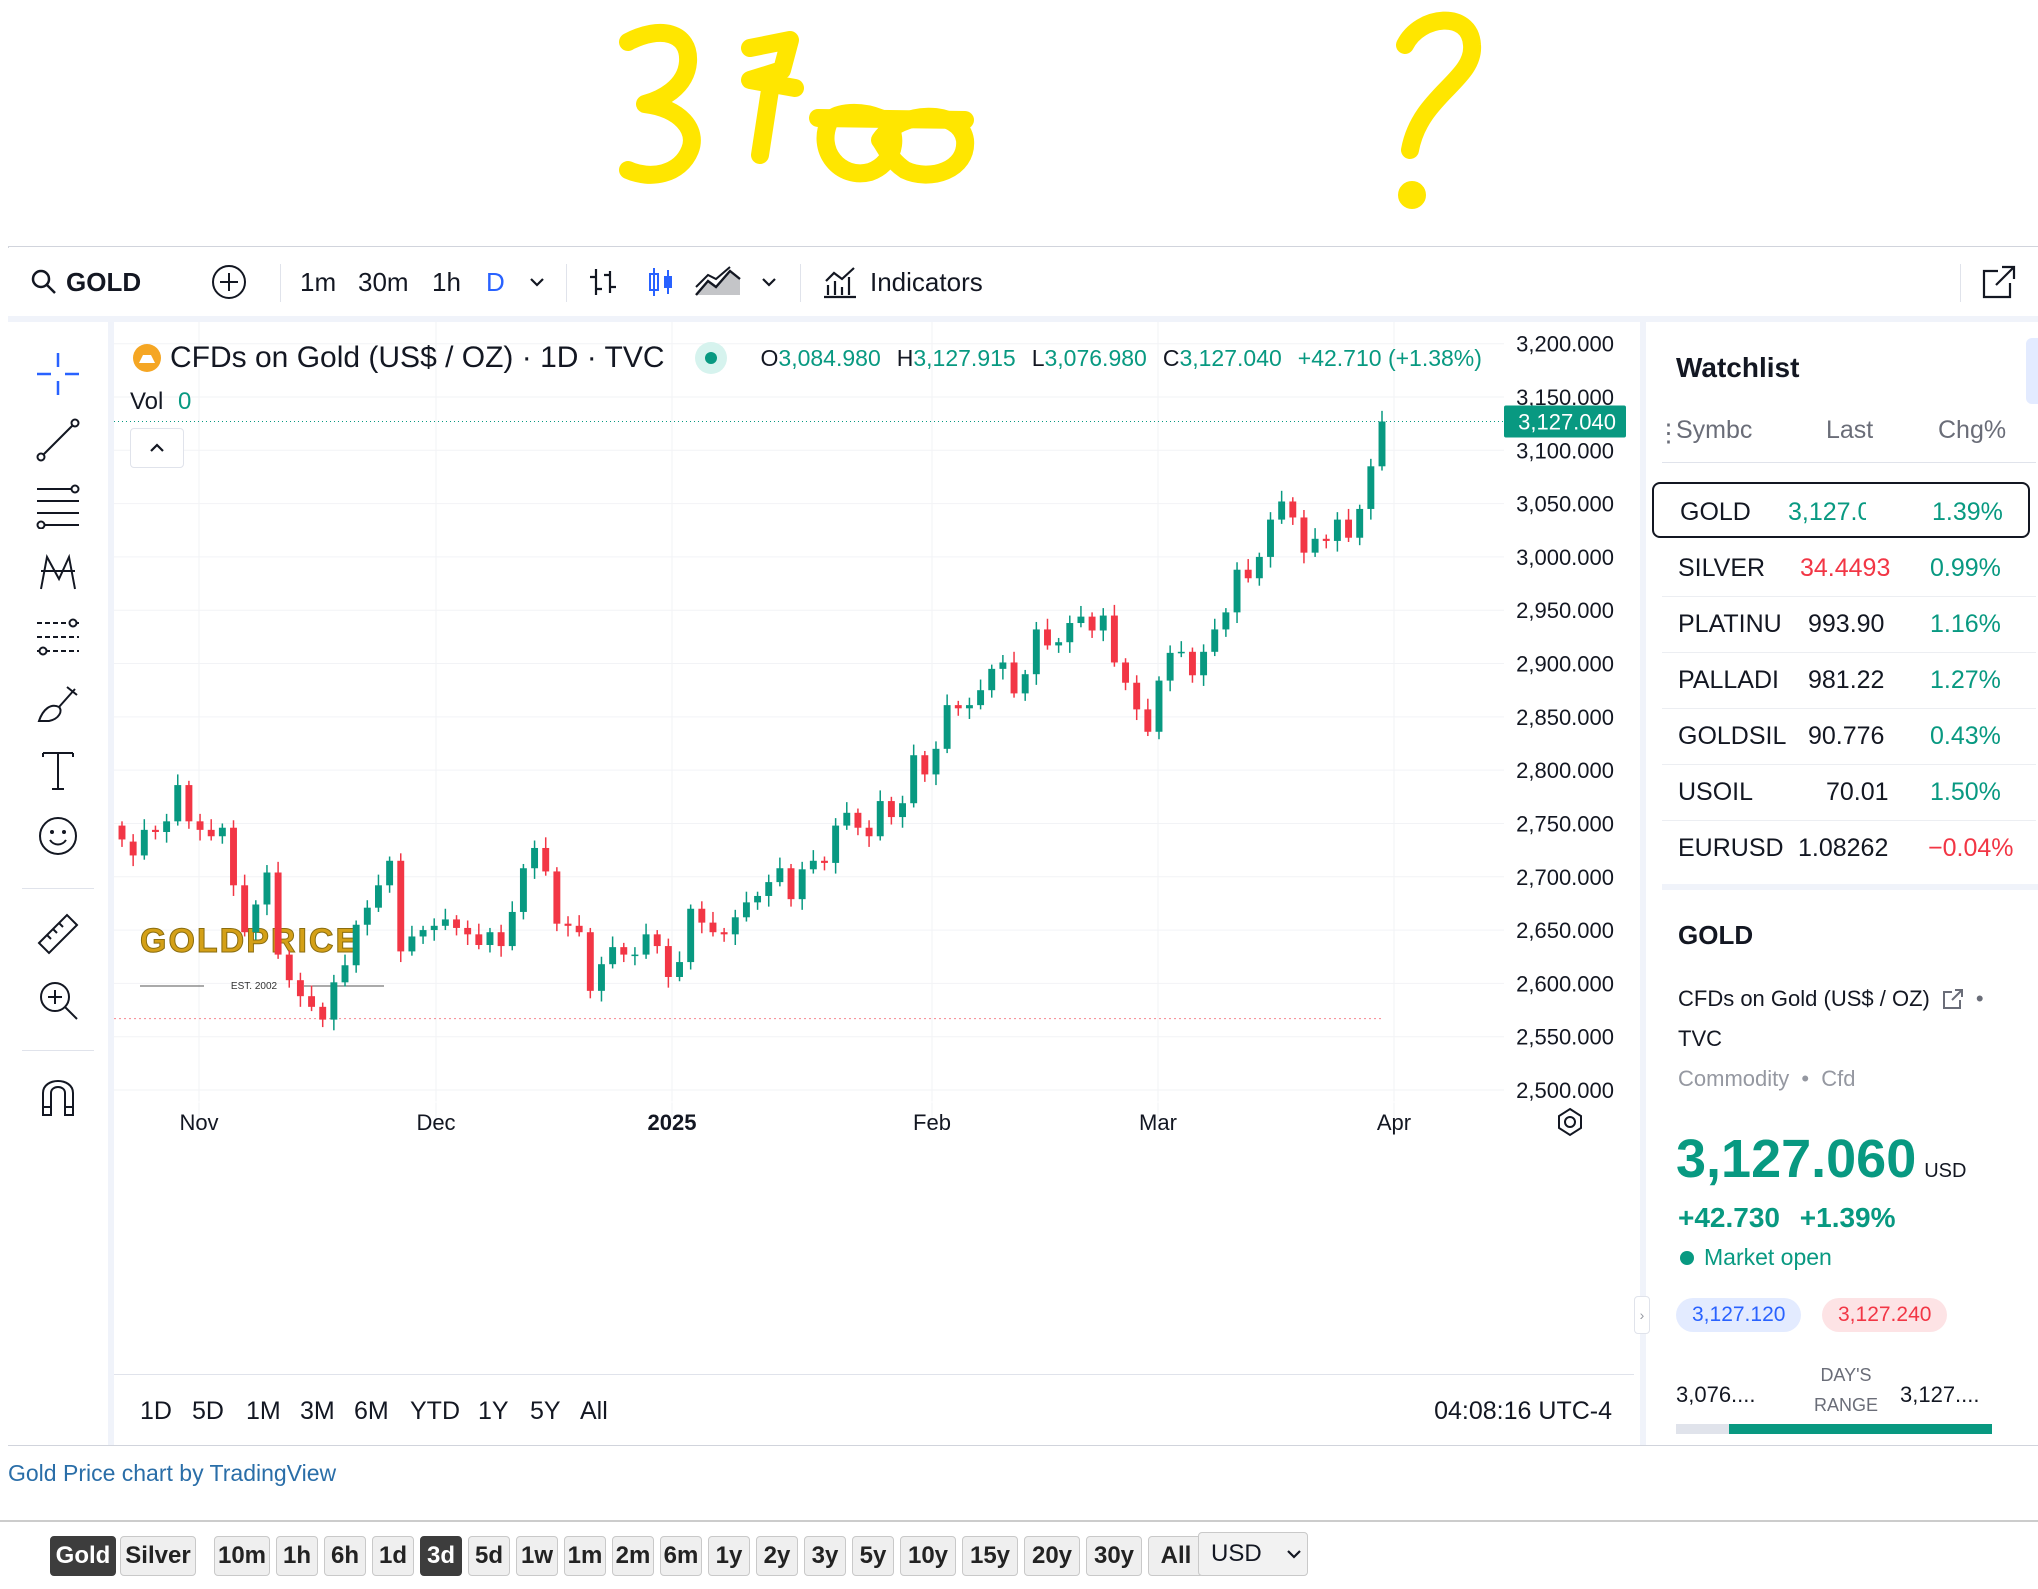  What do you see at coordinates (297, 1556) in the screenshot?
I see `period-1h-button: 1h` at bounding box center [297, 1556].